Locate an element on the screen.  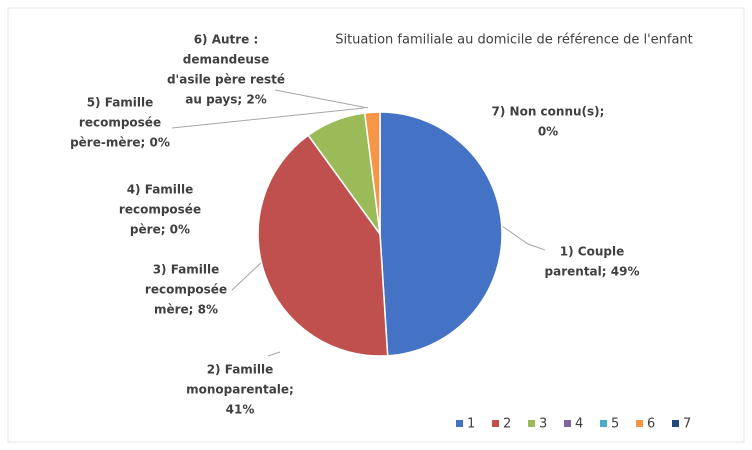
data-label: demandeuse is located at coordinates (226, 60).